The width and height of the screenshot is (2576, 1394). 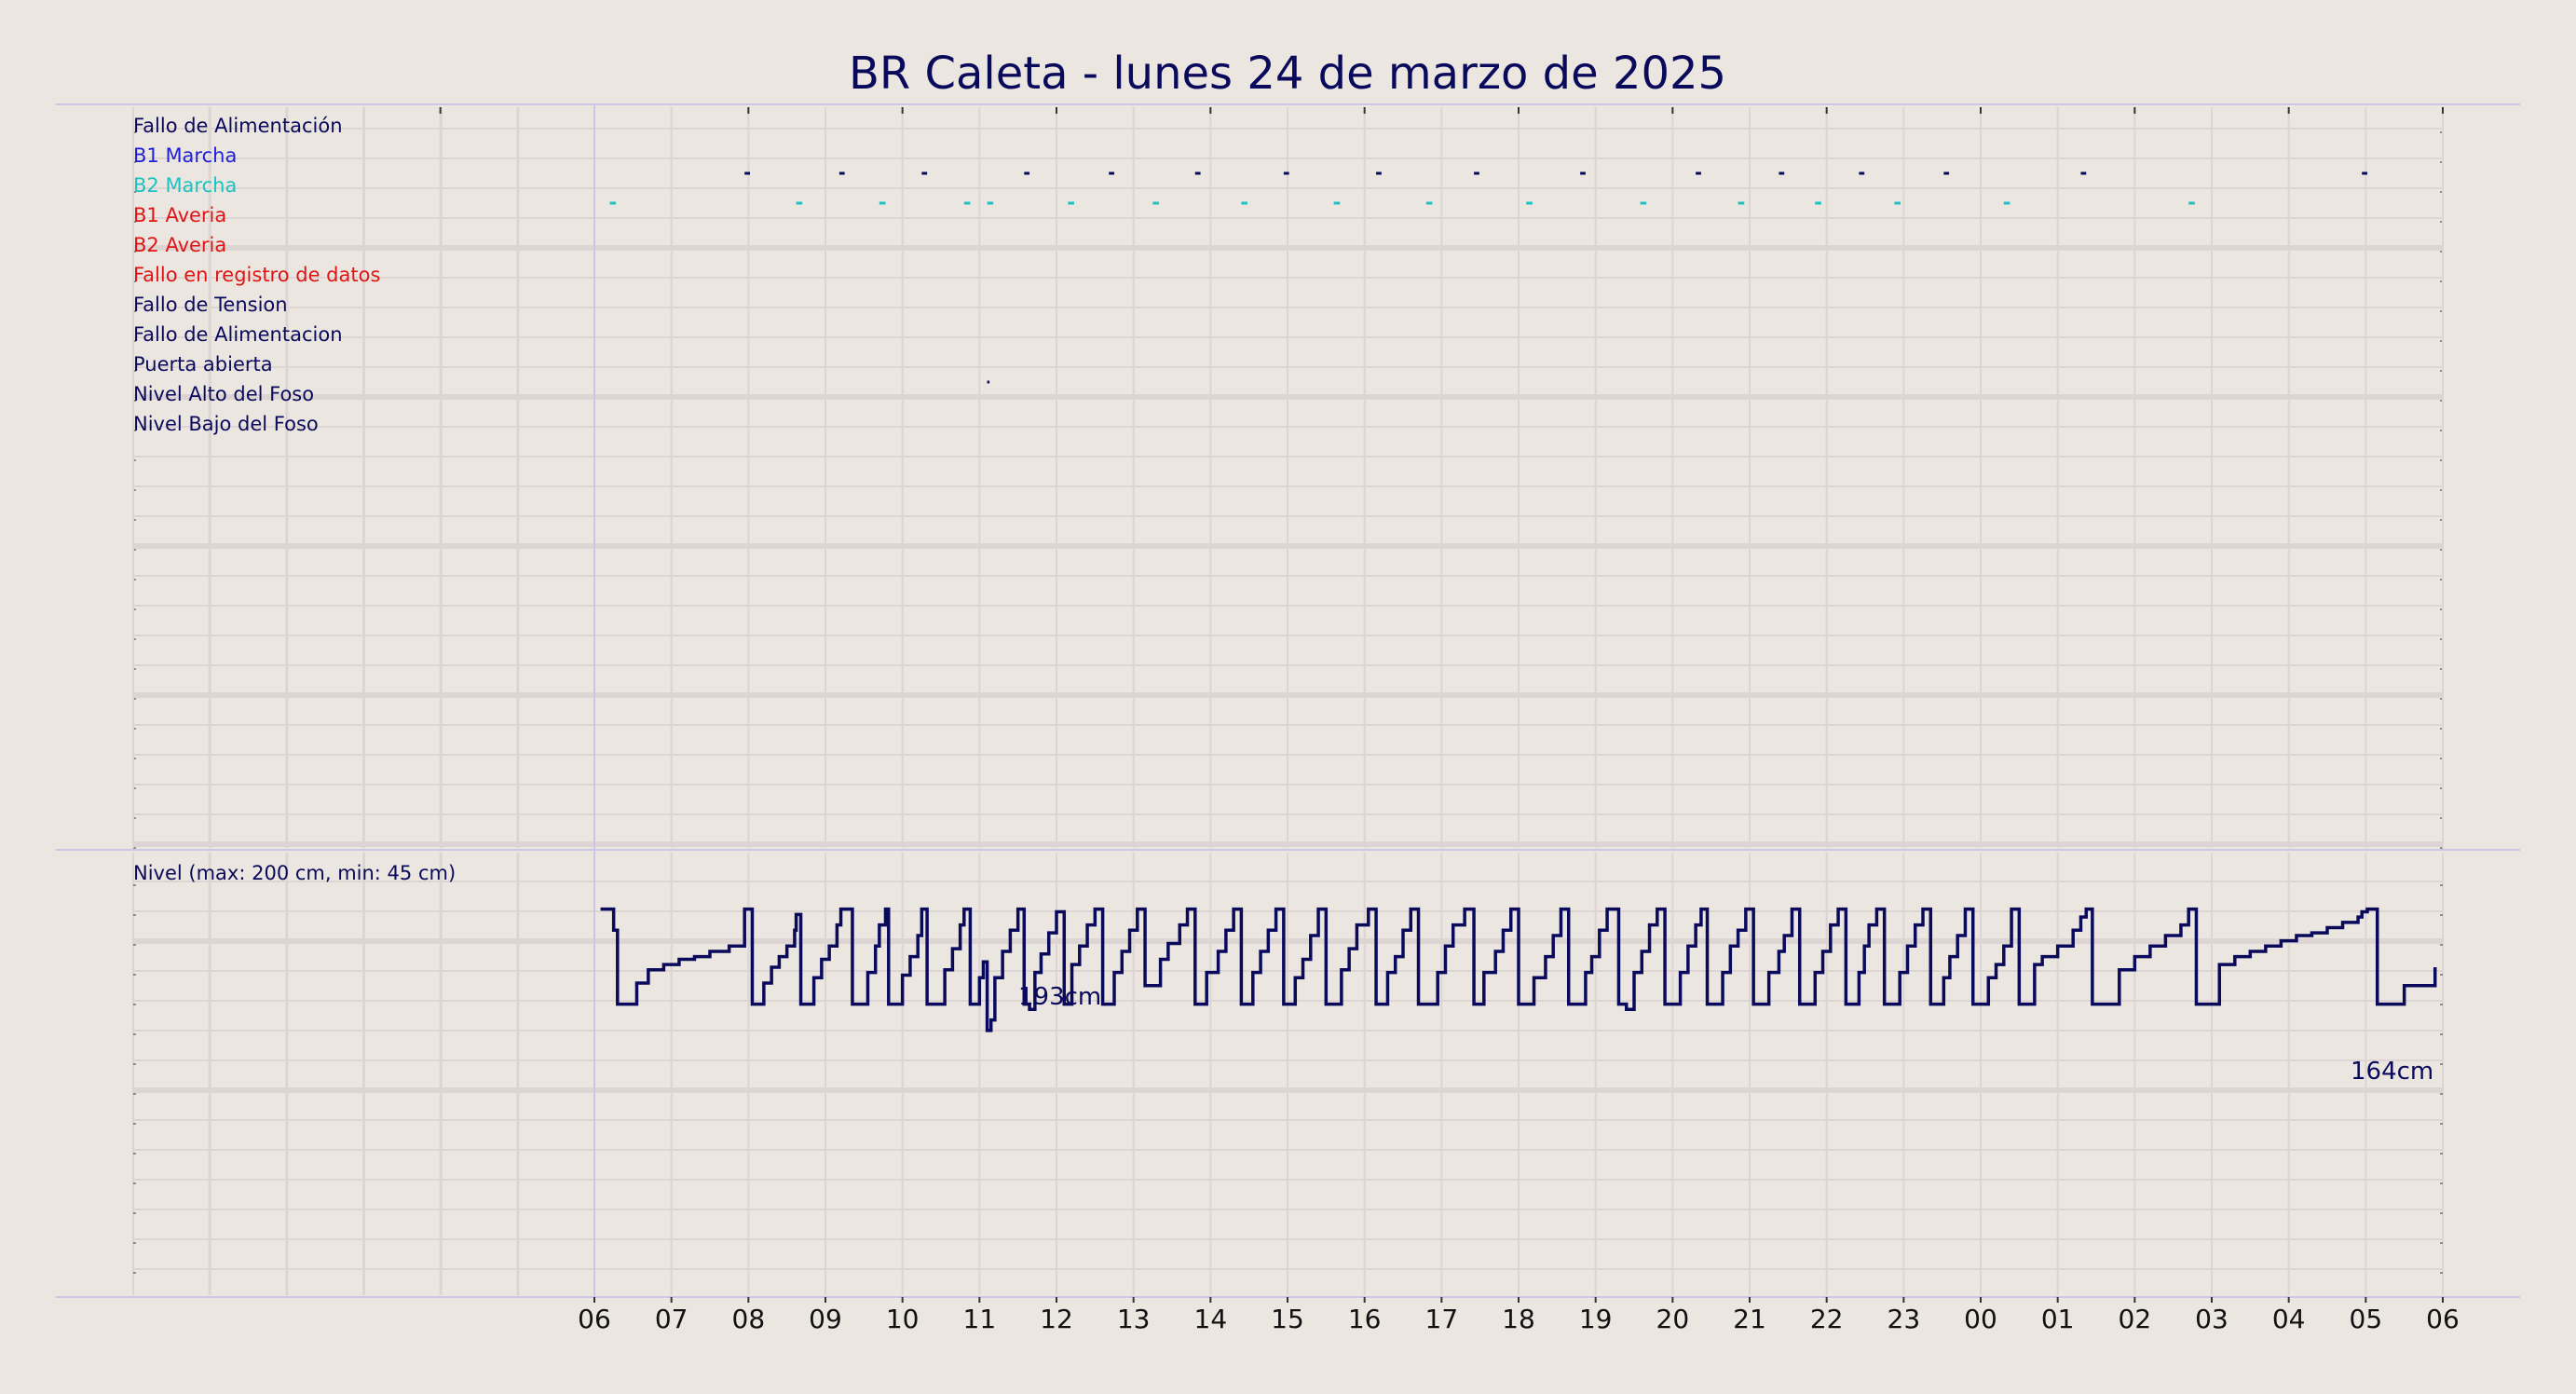 I want to click on level-max-annotation: 193cm, so click(x=1059, y=997).